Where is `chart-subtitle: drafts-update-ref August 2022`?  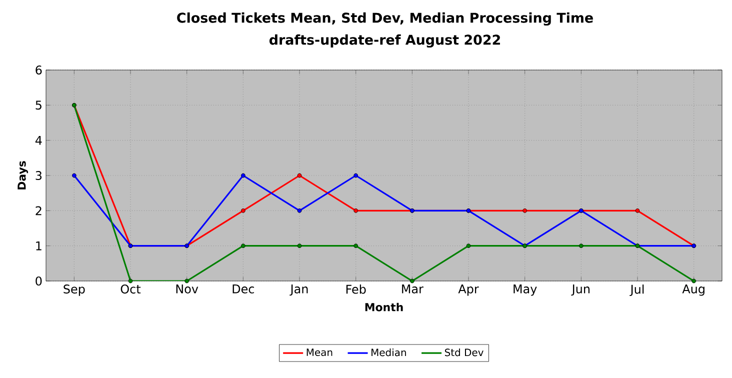
chart-subtitle: drafts-update-ref August 2022 is located at coordinates (384, 41).